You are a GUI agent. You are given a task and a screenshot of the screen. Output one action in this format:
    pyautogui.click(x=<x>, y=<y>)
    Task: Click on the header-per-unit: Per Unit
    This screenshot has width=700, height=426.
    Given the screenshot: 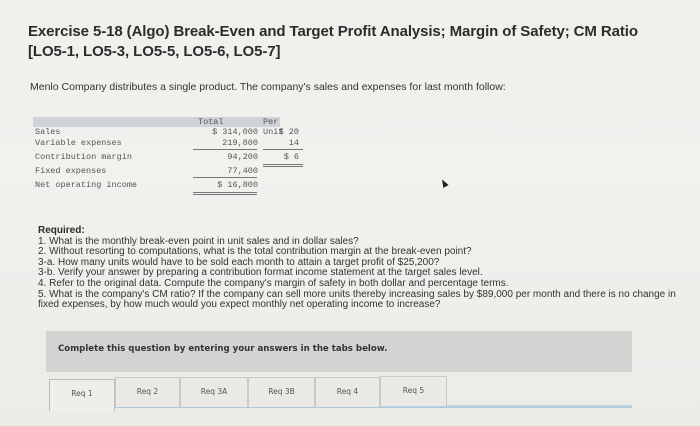 What is the action you would take?
    pyautogui.click(x=273, y=127)
    